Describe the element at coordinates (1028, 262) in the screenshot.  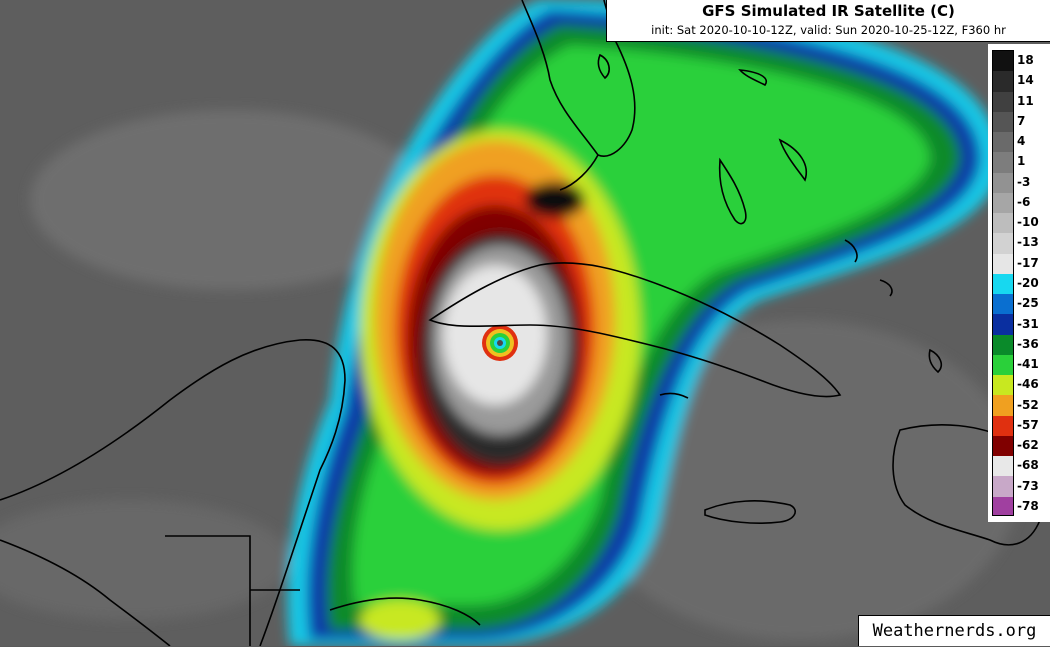
I see `colorbar-tick-label: -17` at that location.